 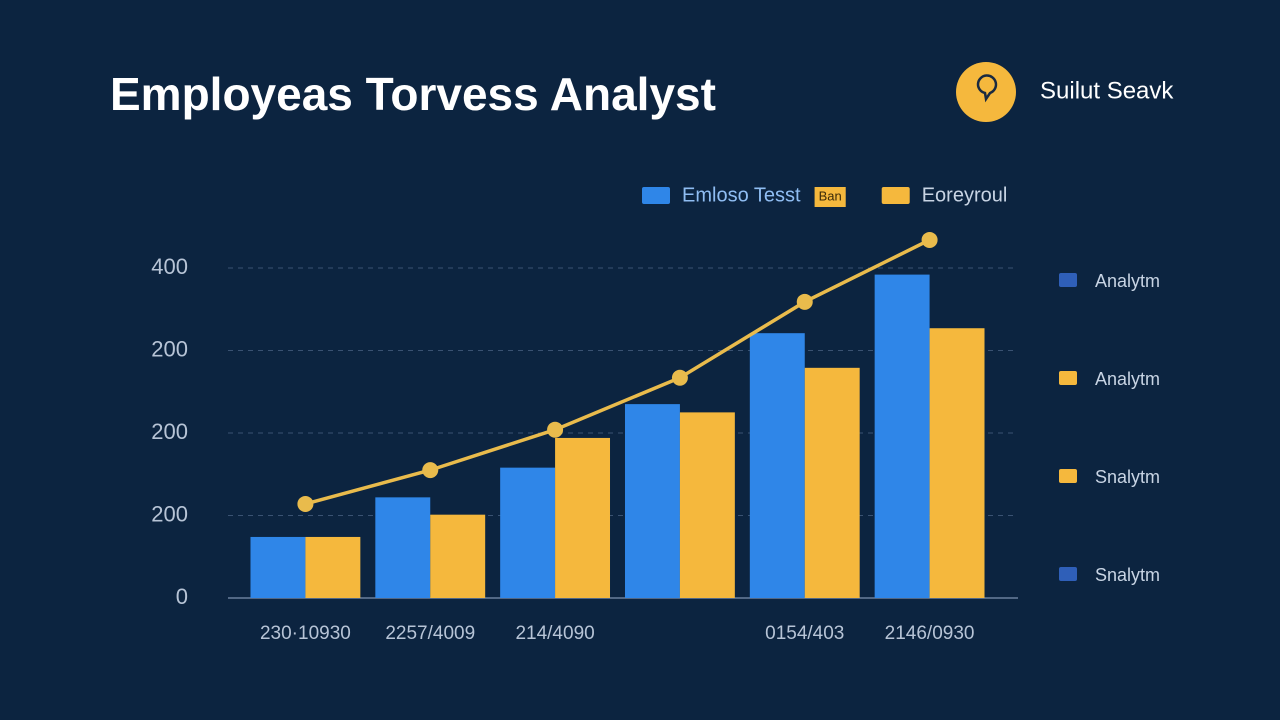 I want to click on x-tick-label: 2257/4009, so click(x=430, y=633).